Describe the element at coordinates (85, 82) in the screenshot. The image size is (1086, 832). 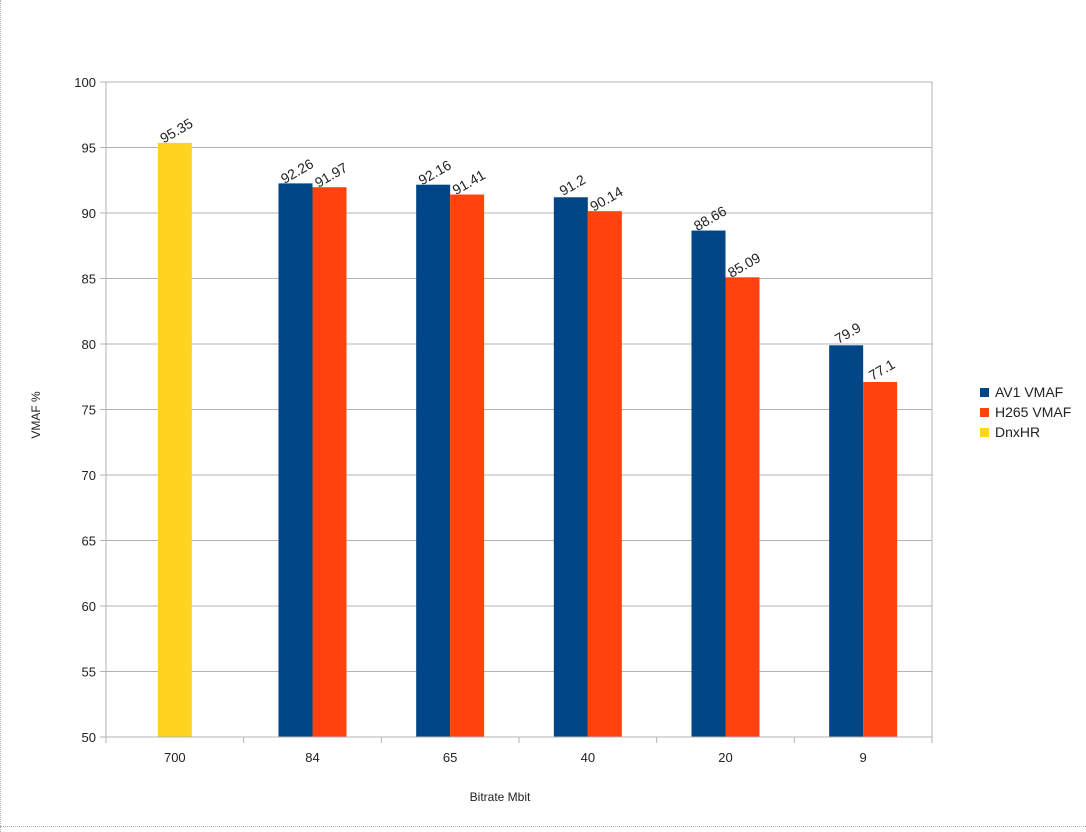
I see `y-tick-label: 100` at that location.